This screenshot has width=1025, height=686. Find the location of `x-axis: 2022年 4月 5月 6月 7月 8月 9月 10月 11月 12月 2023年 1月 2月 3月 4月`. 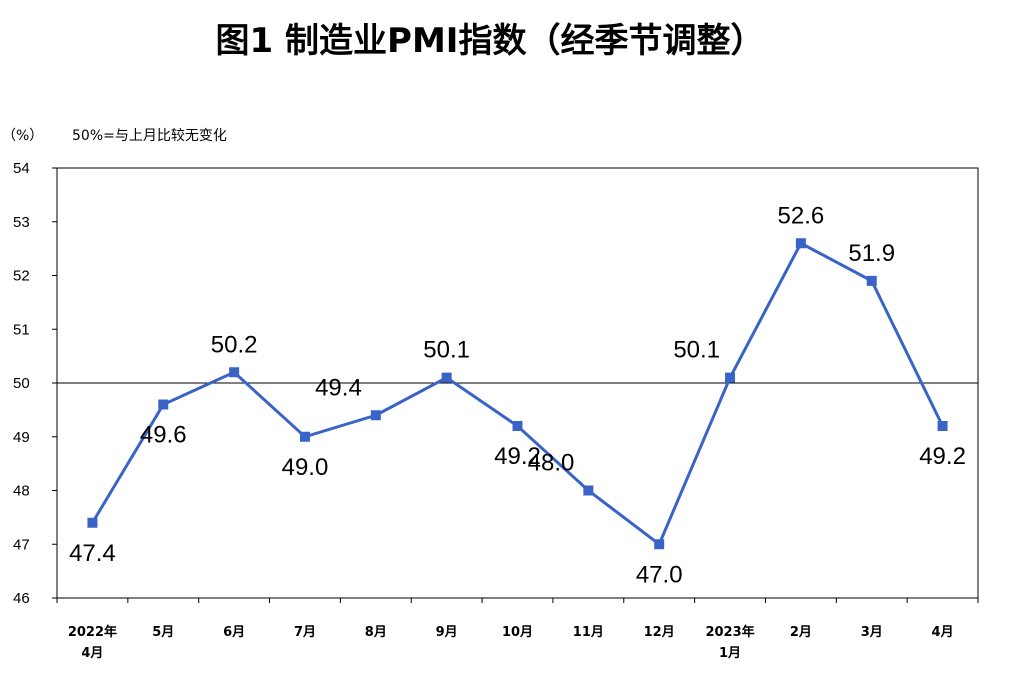

x-axis: 2022年 4月 5月 6月 7月 8月 9月 10月 11月 12月 2023年 1月 2月 3月 4月 is located at coordinates (517, 629).